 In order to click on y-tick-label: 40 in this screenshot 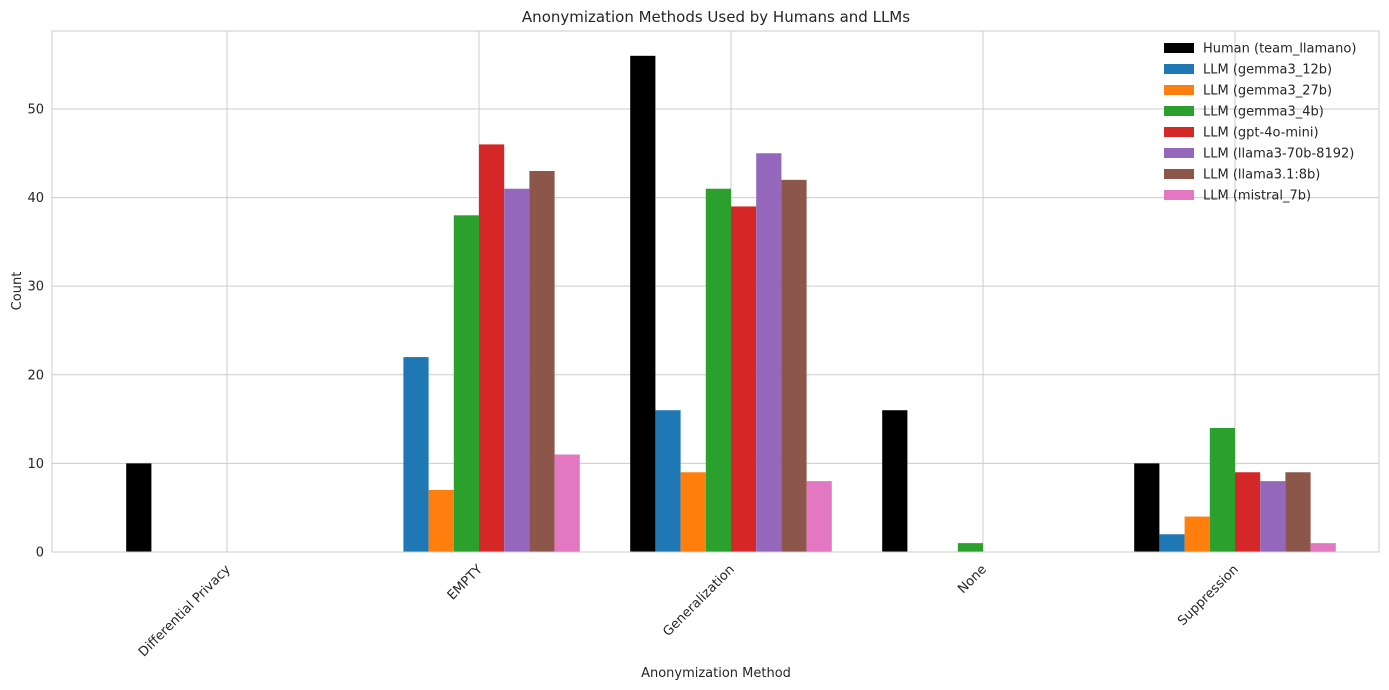, I will do `click(35, 198)`.